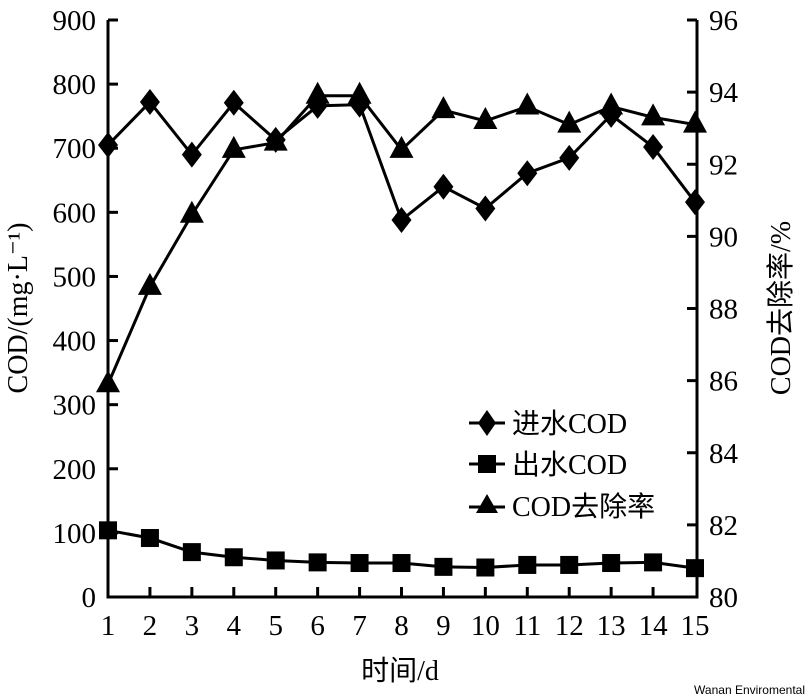 Image resolution: width=809 pixels, height=699 pixels. I want to click on y-right-tick-label: 88, so click(723, 310).